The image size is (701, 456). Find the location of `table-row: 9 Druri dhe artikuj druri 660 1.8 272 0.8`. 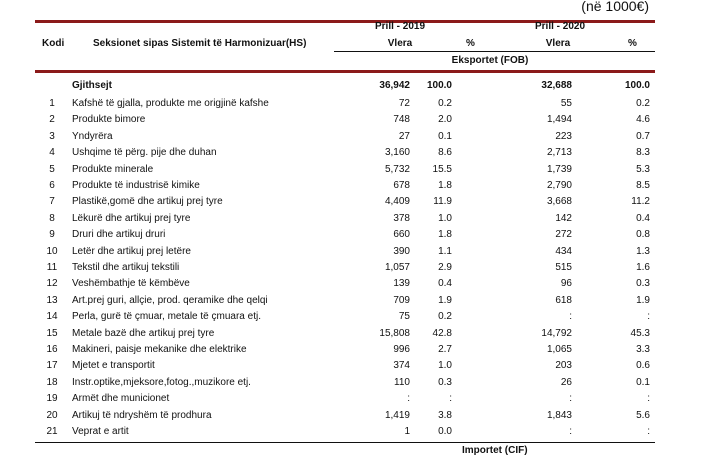

table-row: 9 Druri dhe artikuj druri 660 1.8 272 0.8 is located at coordinates (350, 237).